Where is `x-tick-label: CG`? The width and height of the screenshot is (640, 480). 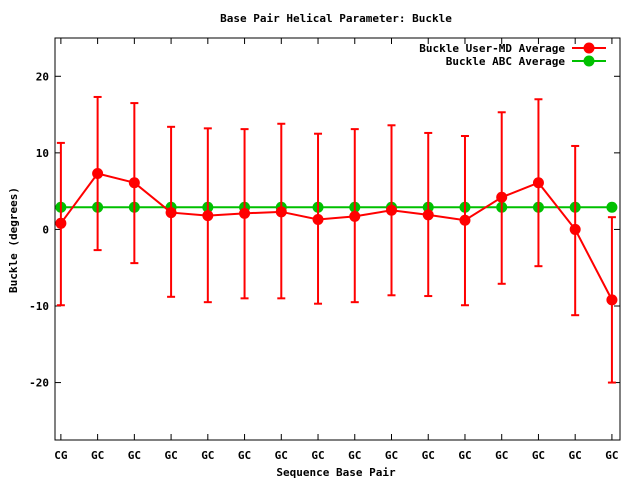
x-tick-label: CG is located at coordinates (61, 455).